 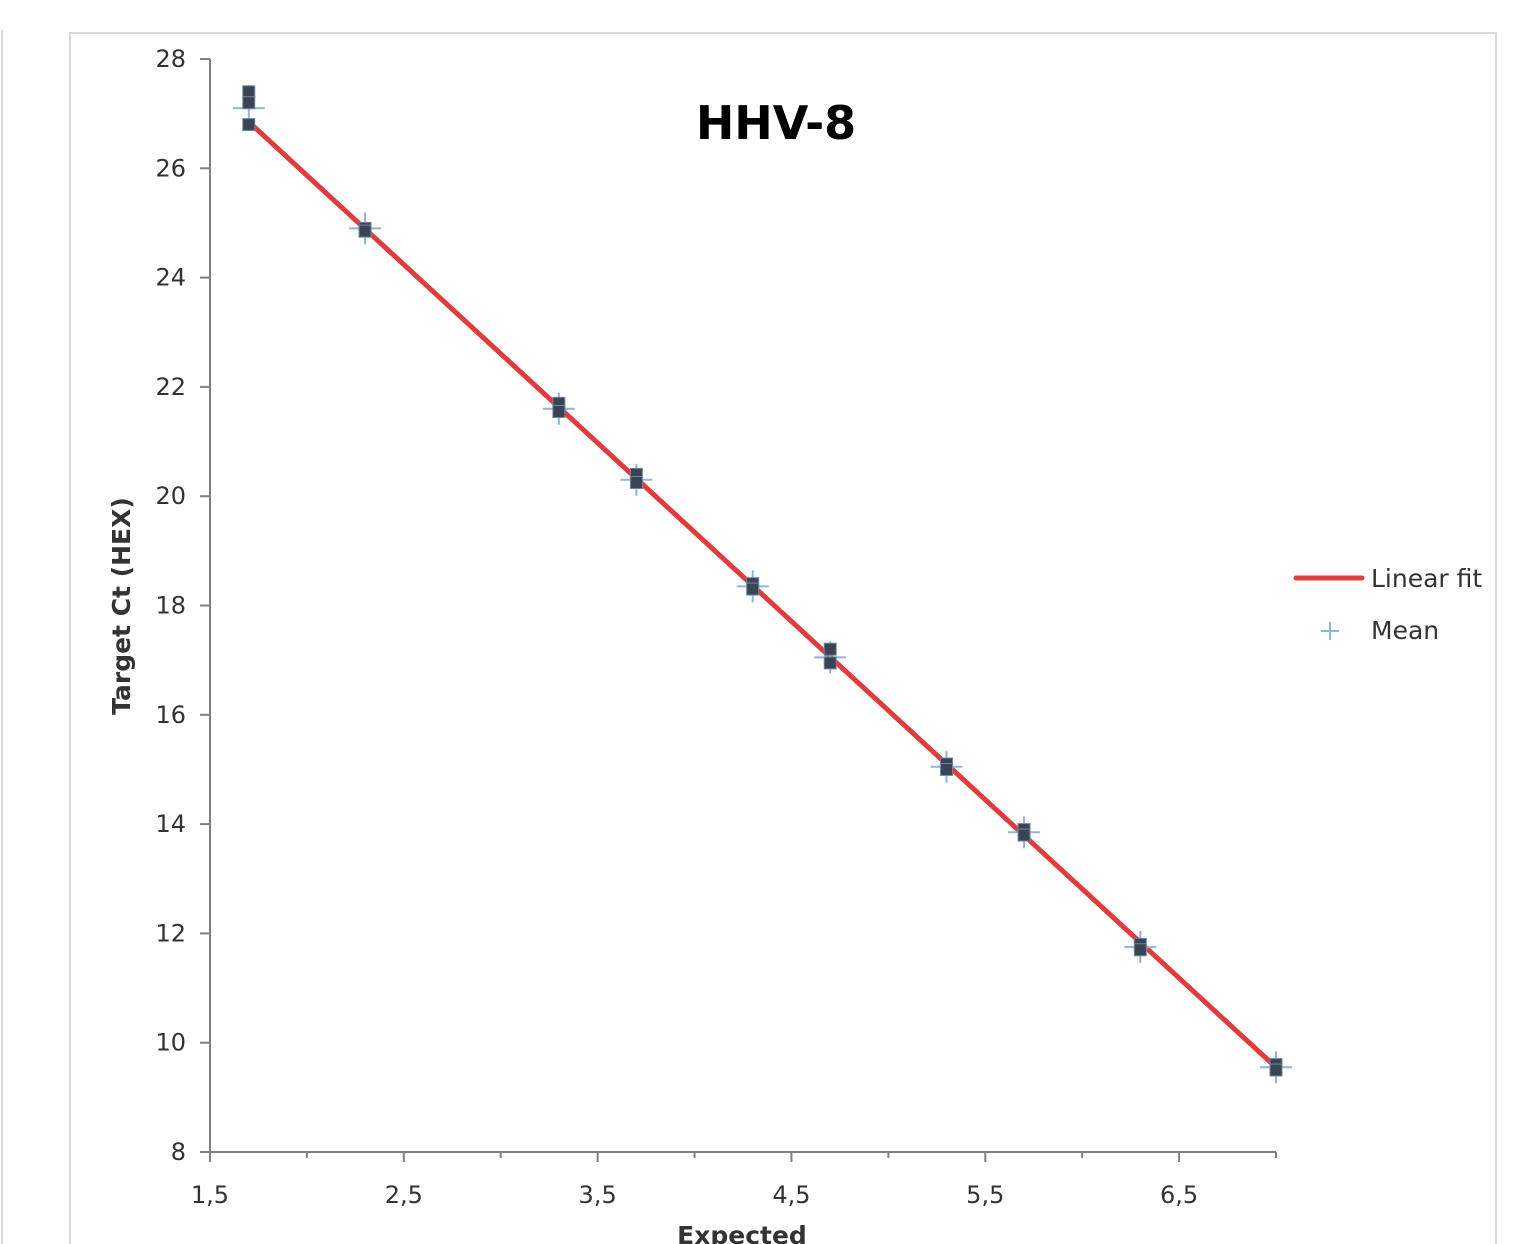 I want to click on legend-mean-swatch, so click(x=1330, y=631).